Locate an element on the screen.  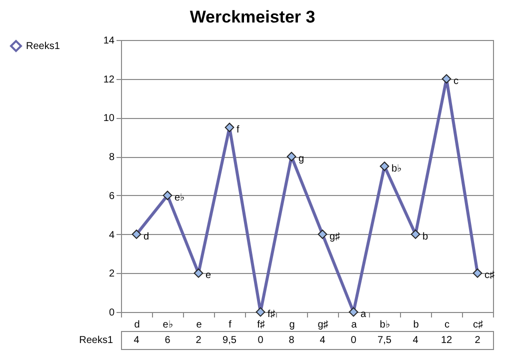
annotation: f♯ is located at coordinates (272, 314).